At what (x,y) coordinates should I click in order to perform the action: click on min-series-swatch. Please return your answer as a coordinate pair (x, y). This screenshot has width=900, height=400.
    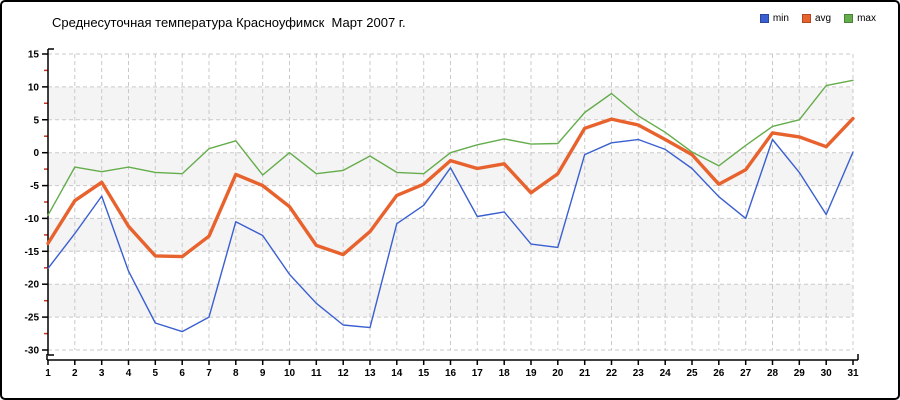
    Looking at the image, I should click on (764, 18).